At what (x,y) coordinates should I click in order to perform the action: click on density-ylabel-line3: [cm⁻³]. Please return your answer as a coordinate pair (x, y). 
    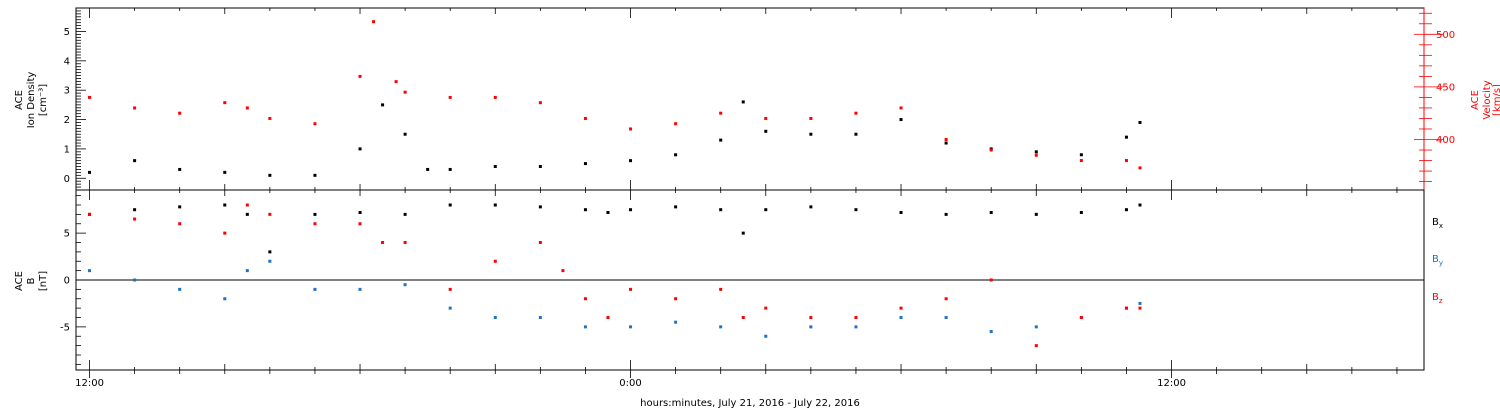
    Looking at the image, I should click on (43, 100).